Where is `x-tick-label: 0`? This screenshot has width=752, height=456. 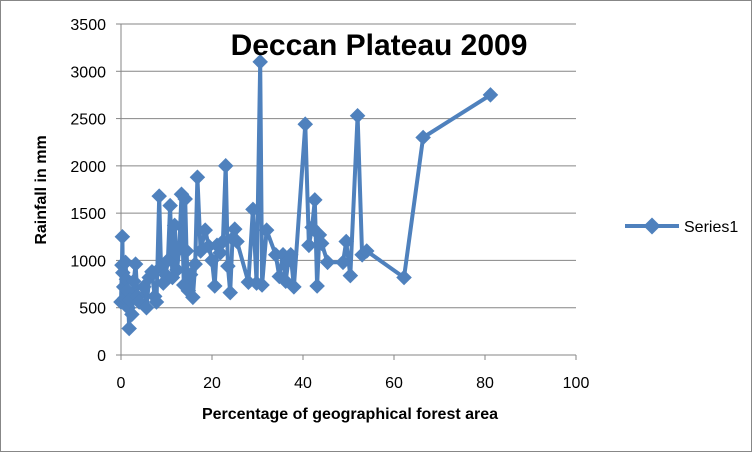 x-tick-label: 0 is located at coordinates (121, 383).